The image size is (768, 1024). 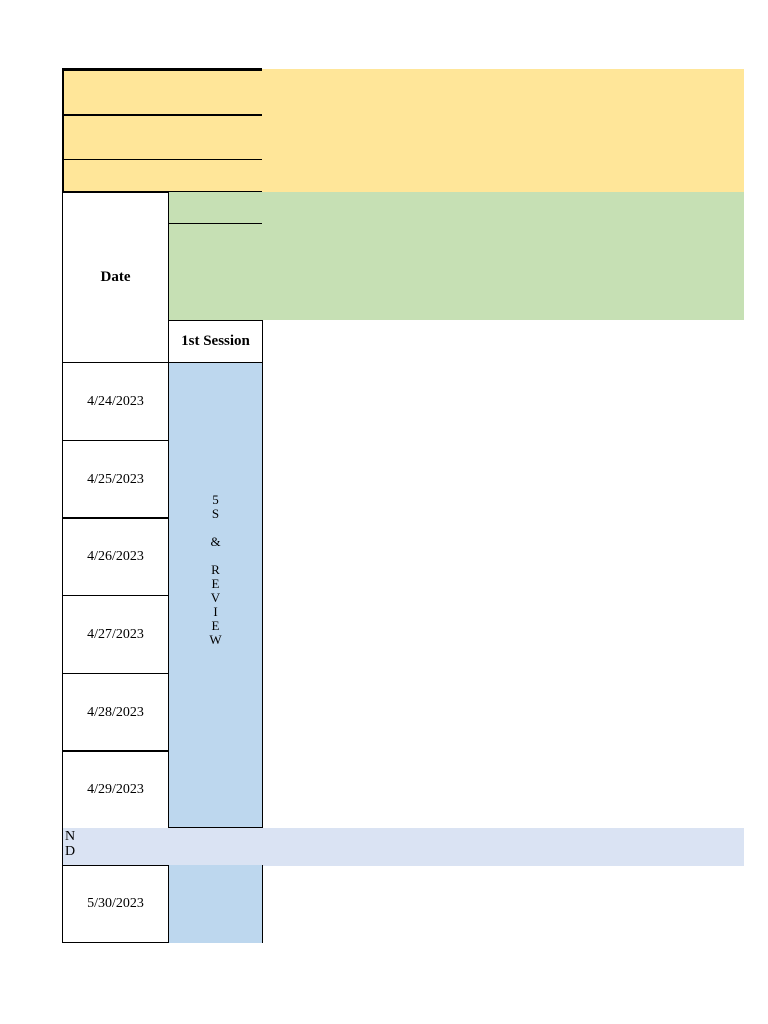 What do you see at coordinates (456, 256) in the screenshot?
I see `green-band` at bounding box center [456, 256].